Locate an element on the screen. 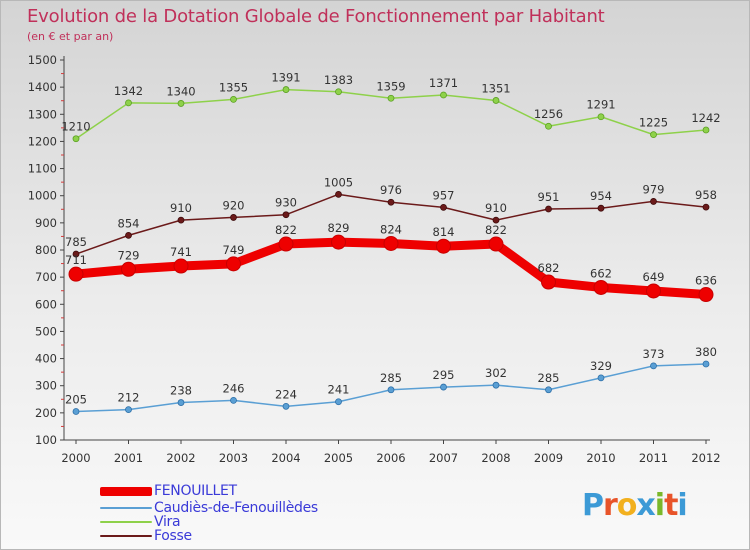 The image size is (750, 550). data-label: 910 is located at coordinates (496, 208).